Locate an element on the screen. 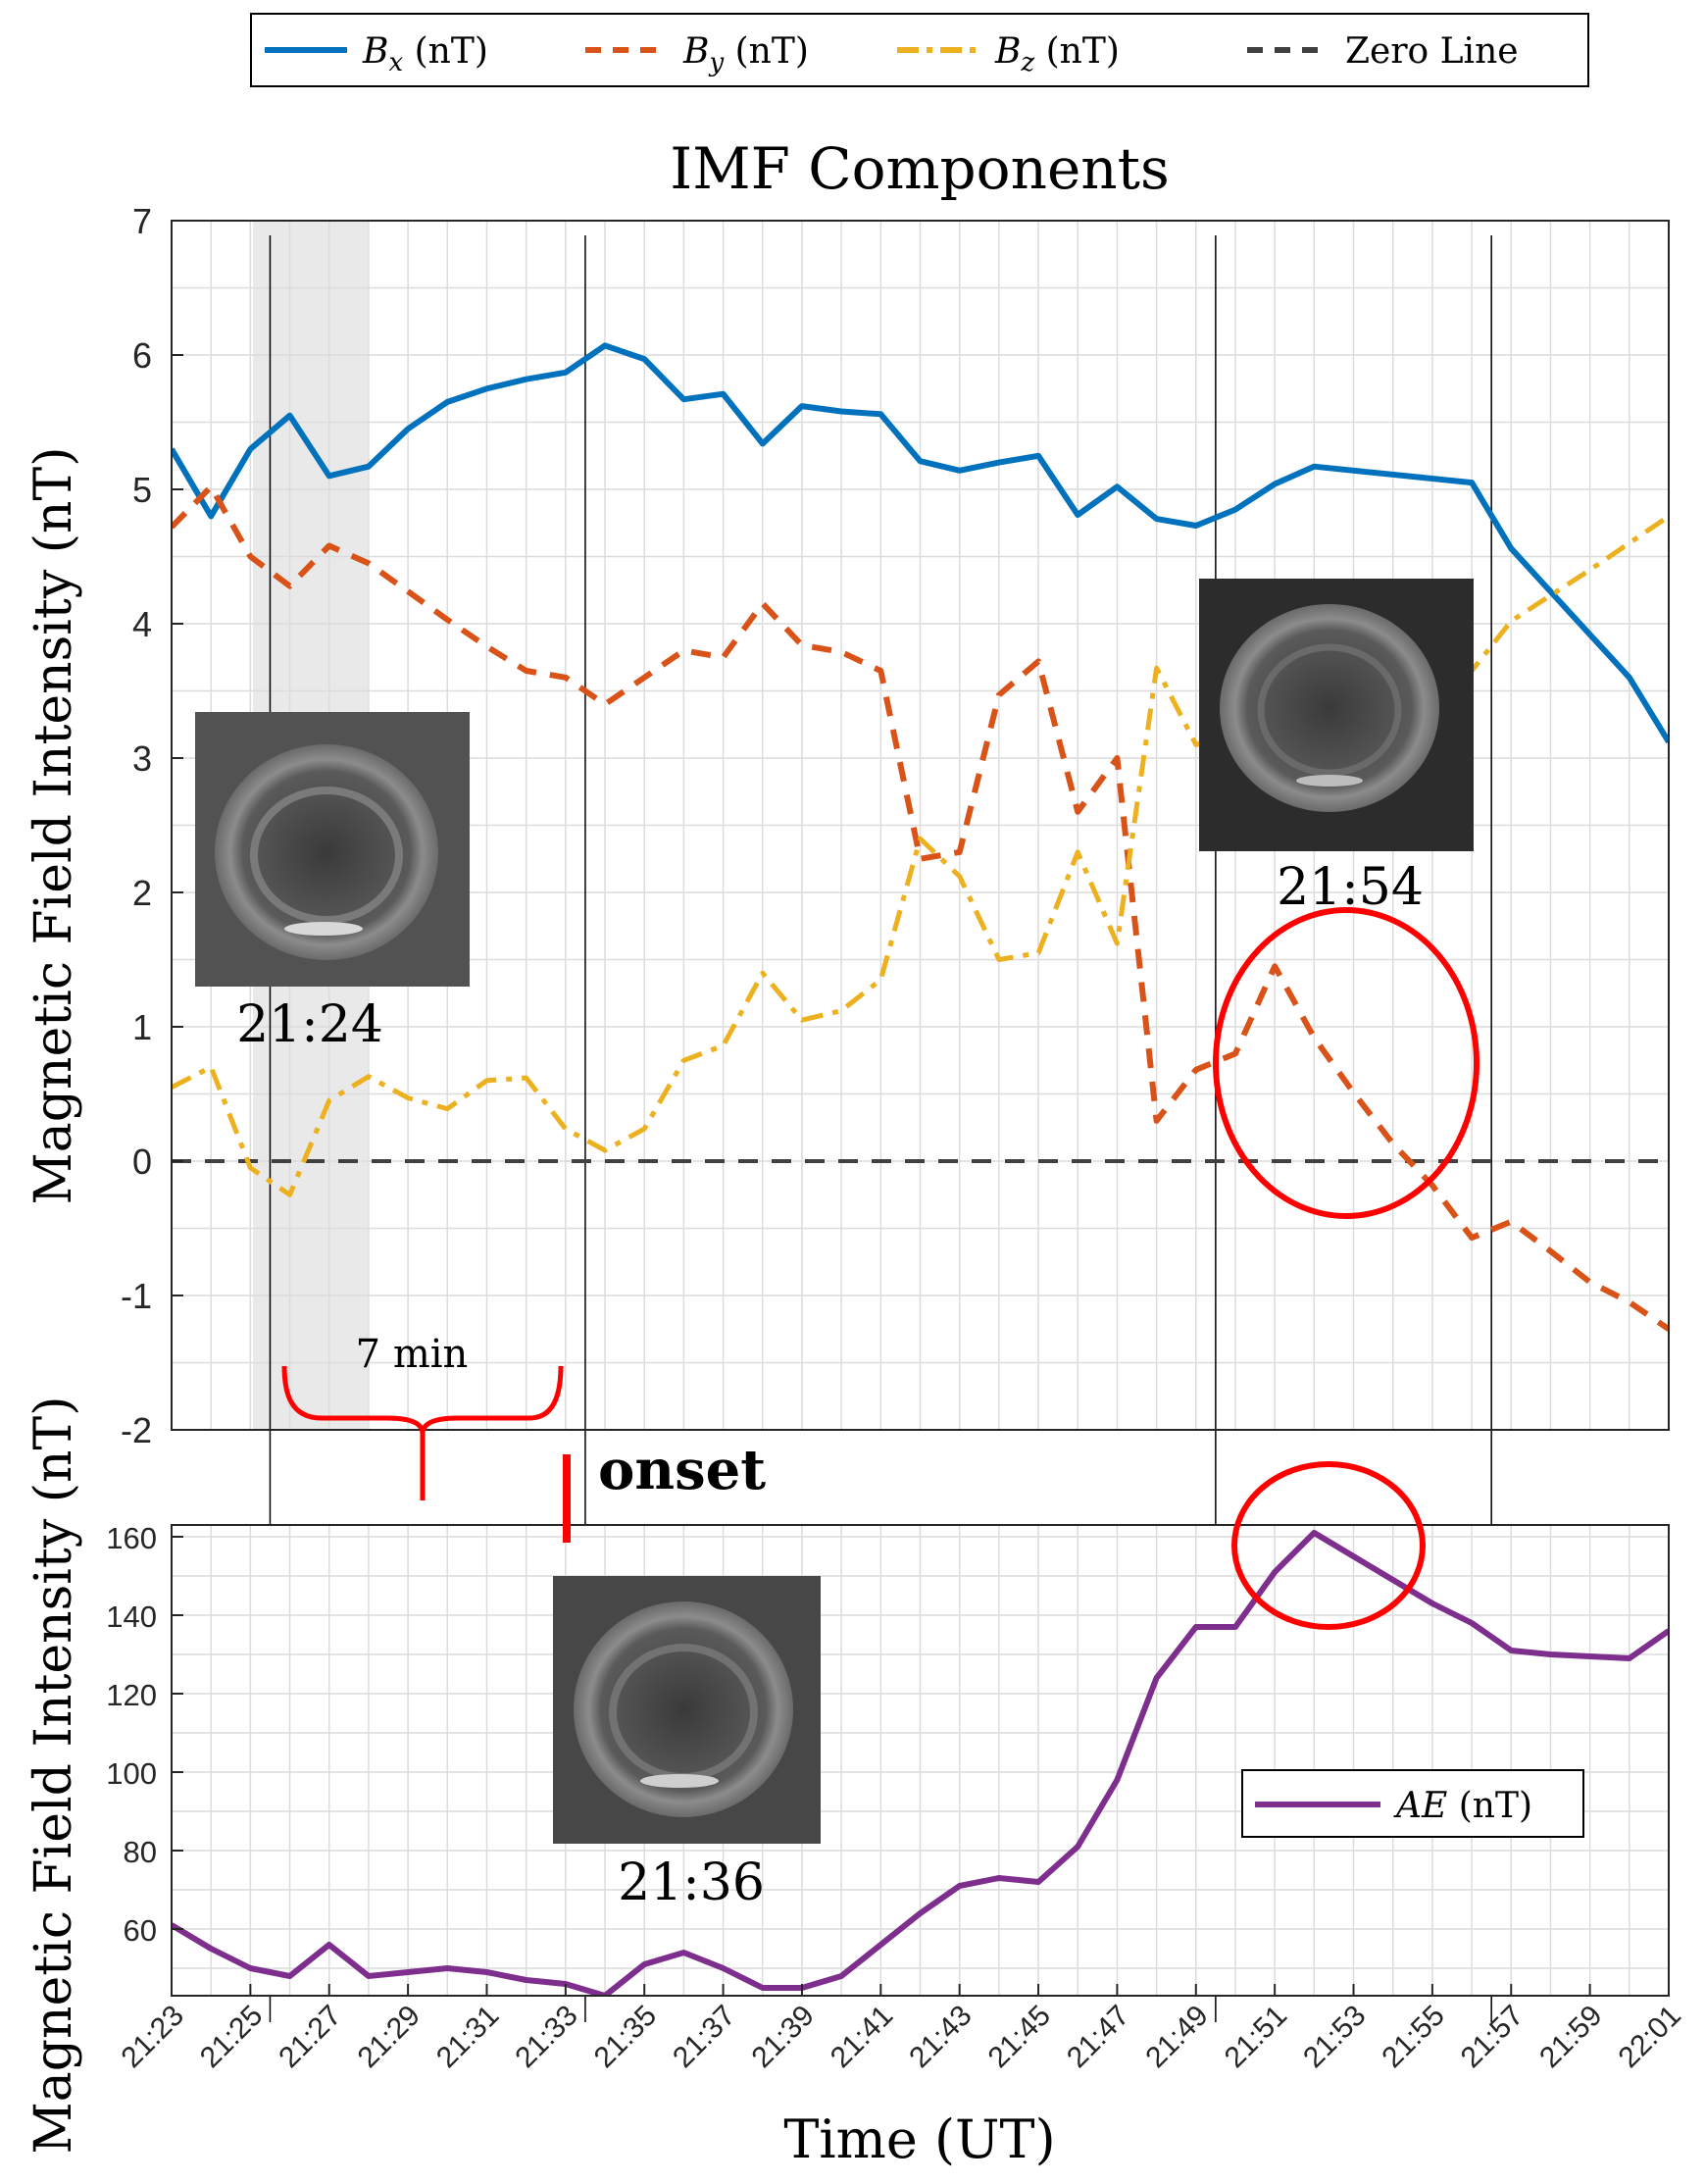 The image size is (1705, 2184). legend-label-bx-line: Bx (nT) is located at coordinates (425, 54).